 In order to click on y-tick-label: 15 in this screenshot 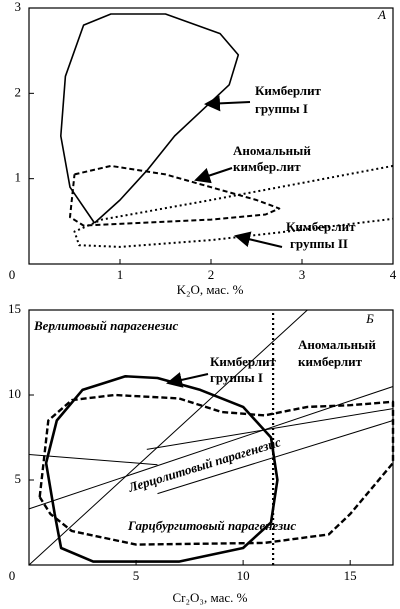, I will do `click(14, 308)`.